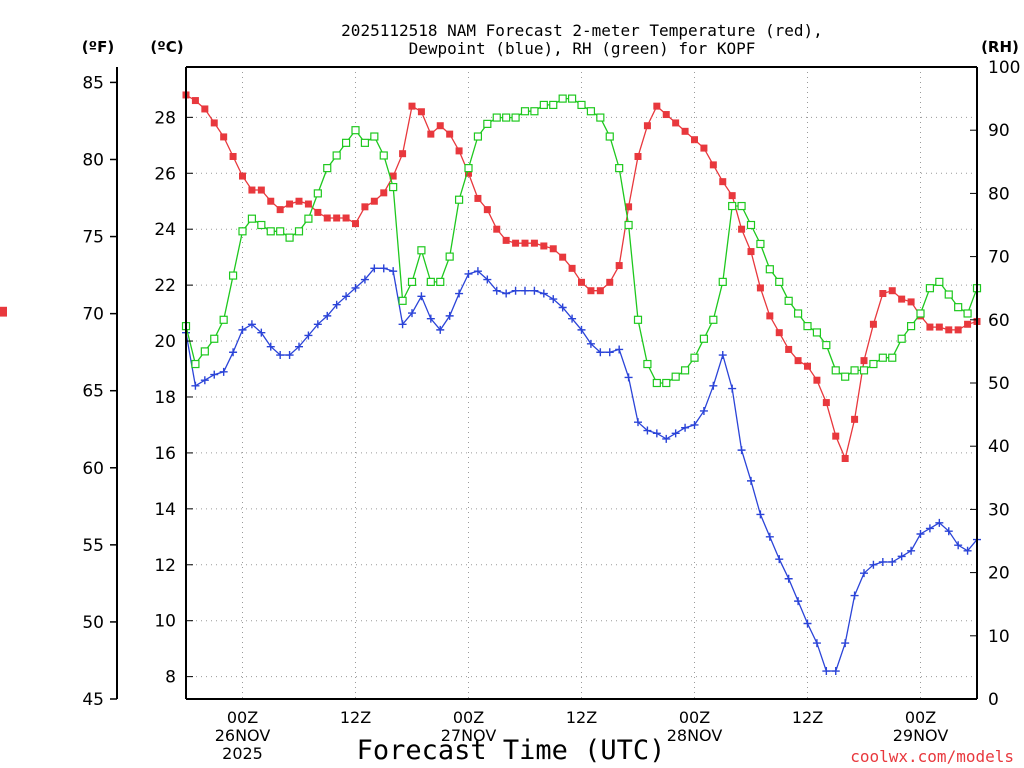 The image size is (1024, 768). I want to click on celsius-tick-label-10: 10, so click(165, 622).